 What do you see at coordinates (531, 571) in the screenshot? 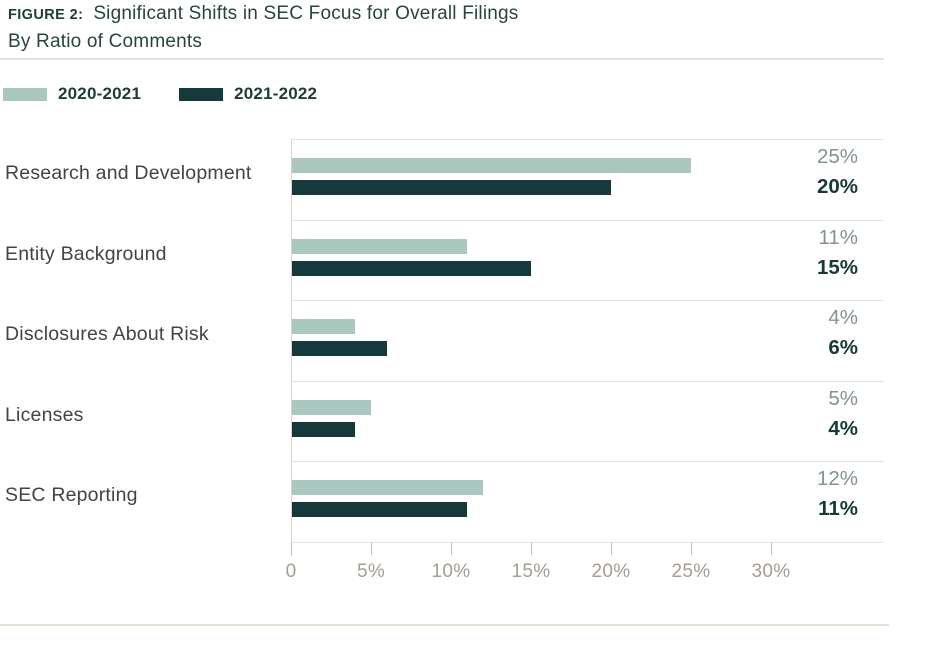
I see `x-axis-tick-label: 15%` at bounding box center [531, 571].